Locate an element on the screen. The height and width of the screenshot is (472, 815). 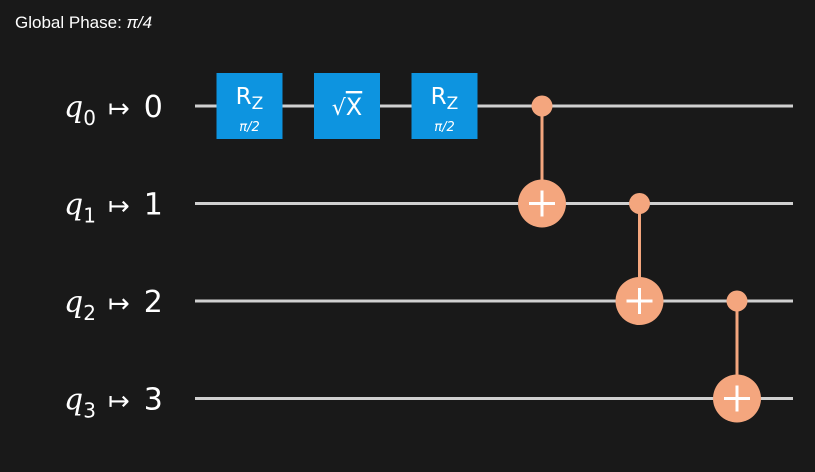
qubit-labels: q0 ↦ 0 q1 ↦ 1 q2 ↦ 2 q3 ↦ 3 is located at coordinates (113, 256).